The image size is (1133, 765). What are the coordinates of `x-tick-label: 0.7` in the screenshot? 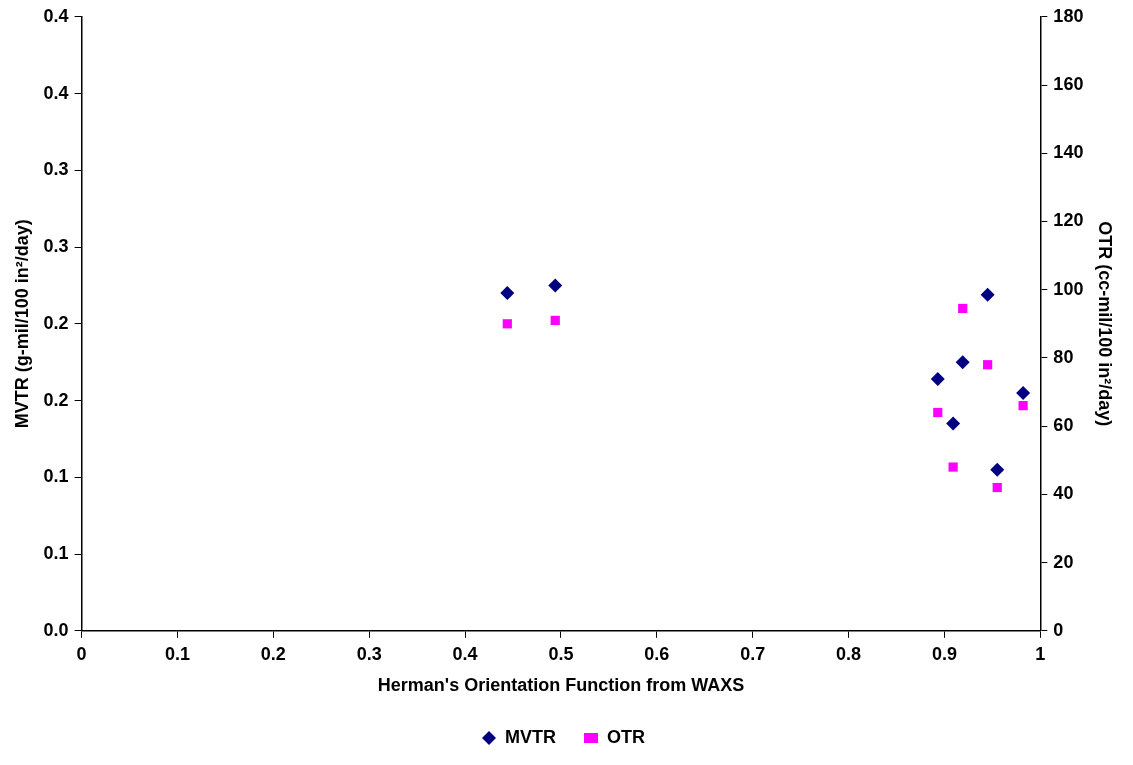 It's located at (753, 653).